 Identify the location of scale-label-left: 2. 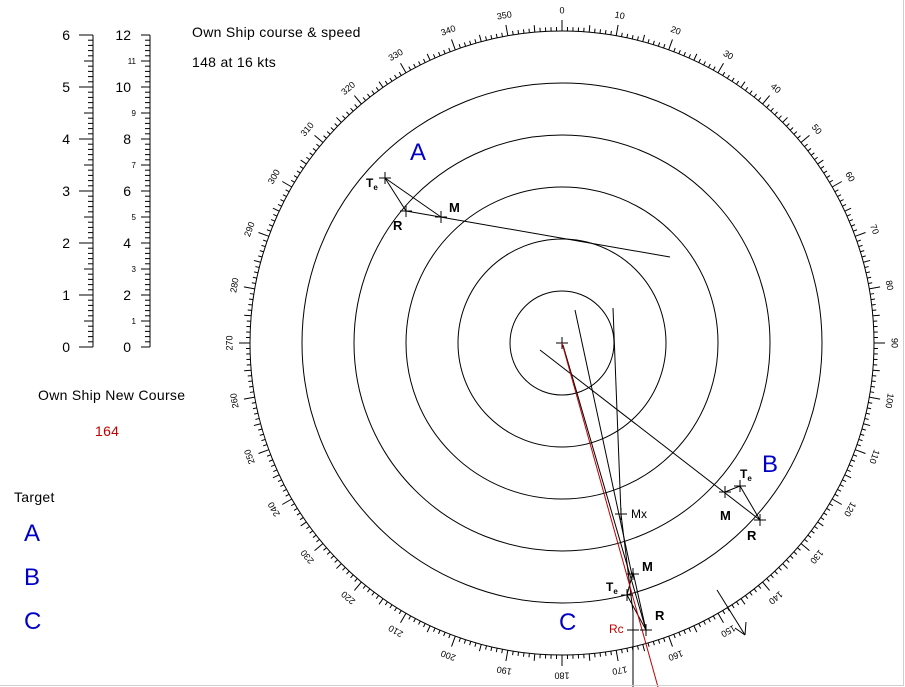
(66, 243).